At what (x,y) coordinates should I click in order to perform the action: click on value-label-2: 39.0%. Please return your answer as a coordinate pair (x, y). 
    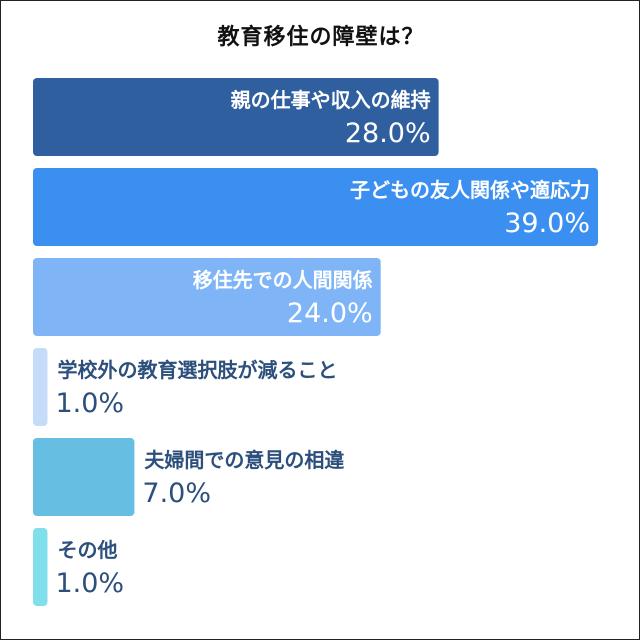
    Looking at the image, I should click on (547, 223).